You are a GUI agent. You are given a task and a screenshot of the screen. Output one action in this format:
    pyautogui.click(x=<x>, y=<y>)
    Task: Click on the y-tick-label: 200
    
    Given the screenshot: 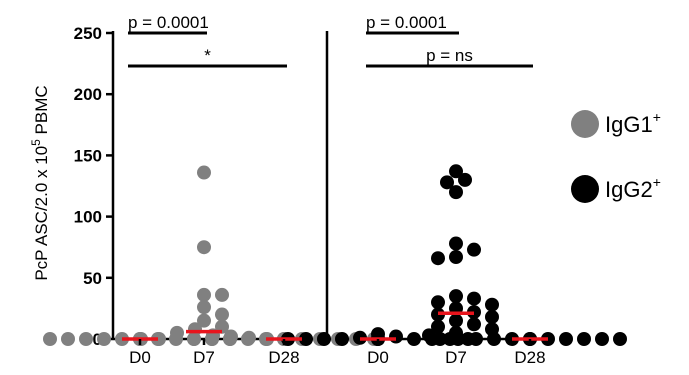 What is the action you would take?
    pyautogui.click(x=88, y=94)
    